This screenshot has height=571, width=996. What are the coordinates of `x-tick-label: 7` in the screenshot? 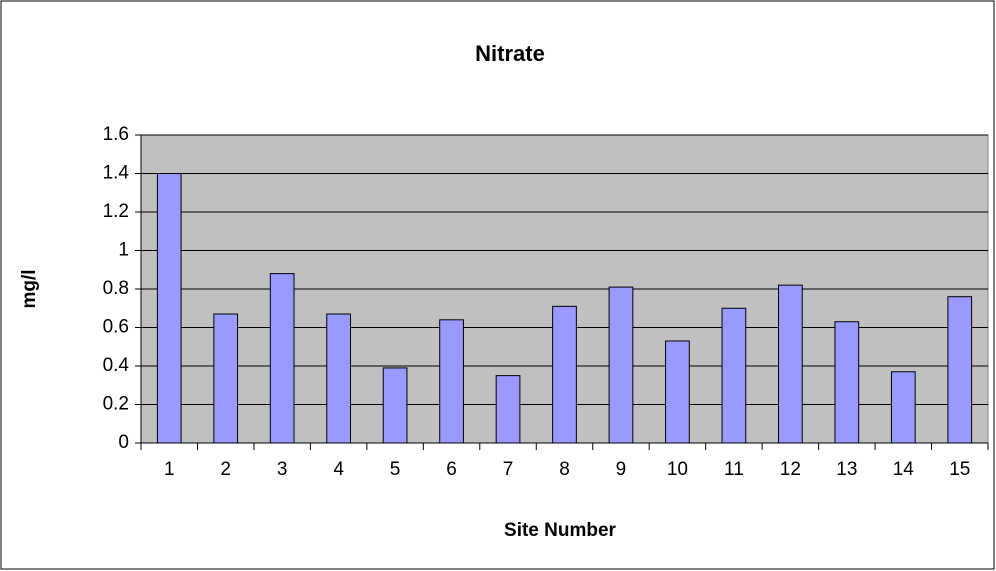 It's located at (508, 469).